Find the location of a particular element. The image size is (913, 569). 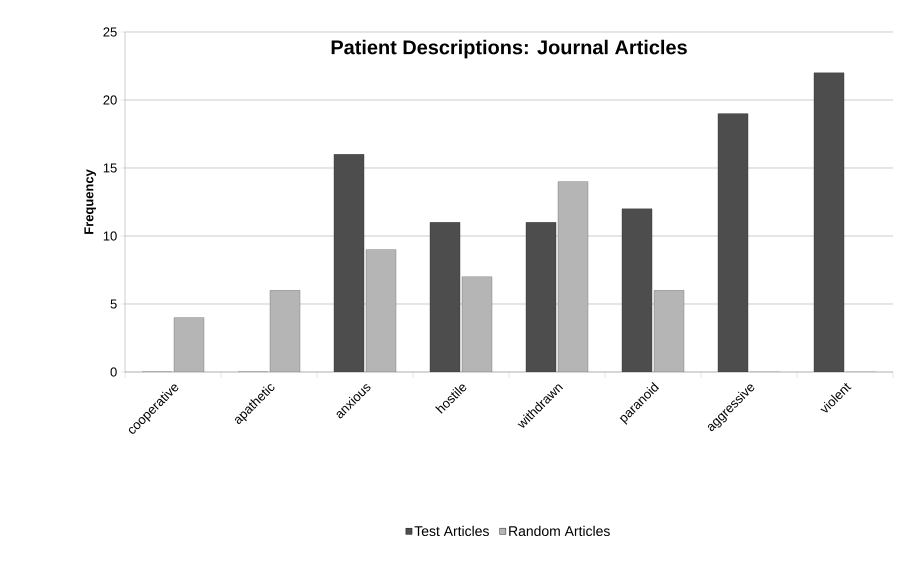

y-tick-label: 25 is located at coordinates (110, 32).